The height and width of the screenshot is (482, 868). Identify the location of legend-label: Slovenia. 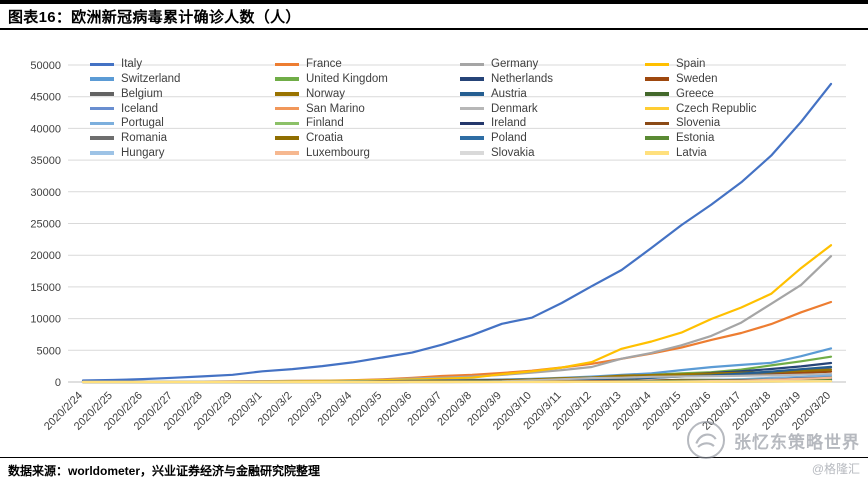
(698, 123).